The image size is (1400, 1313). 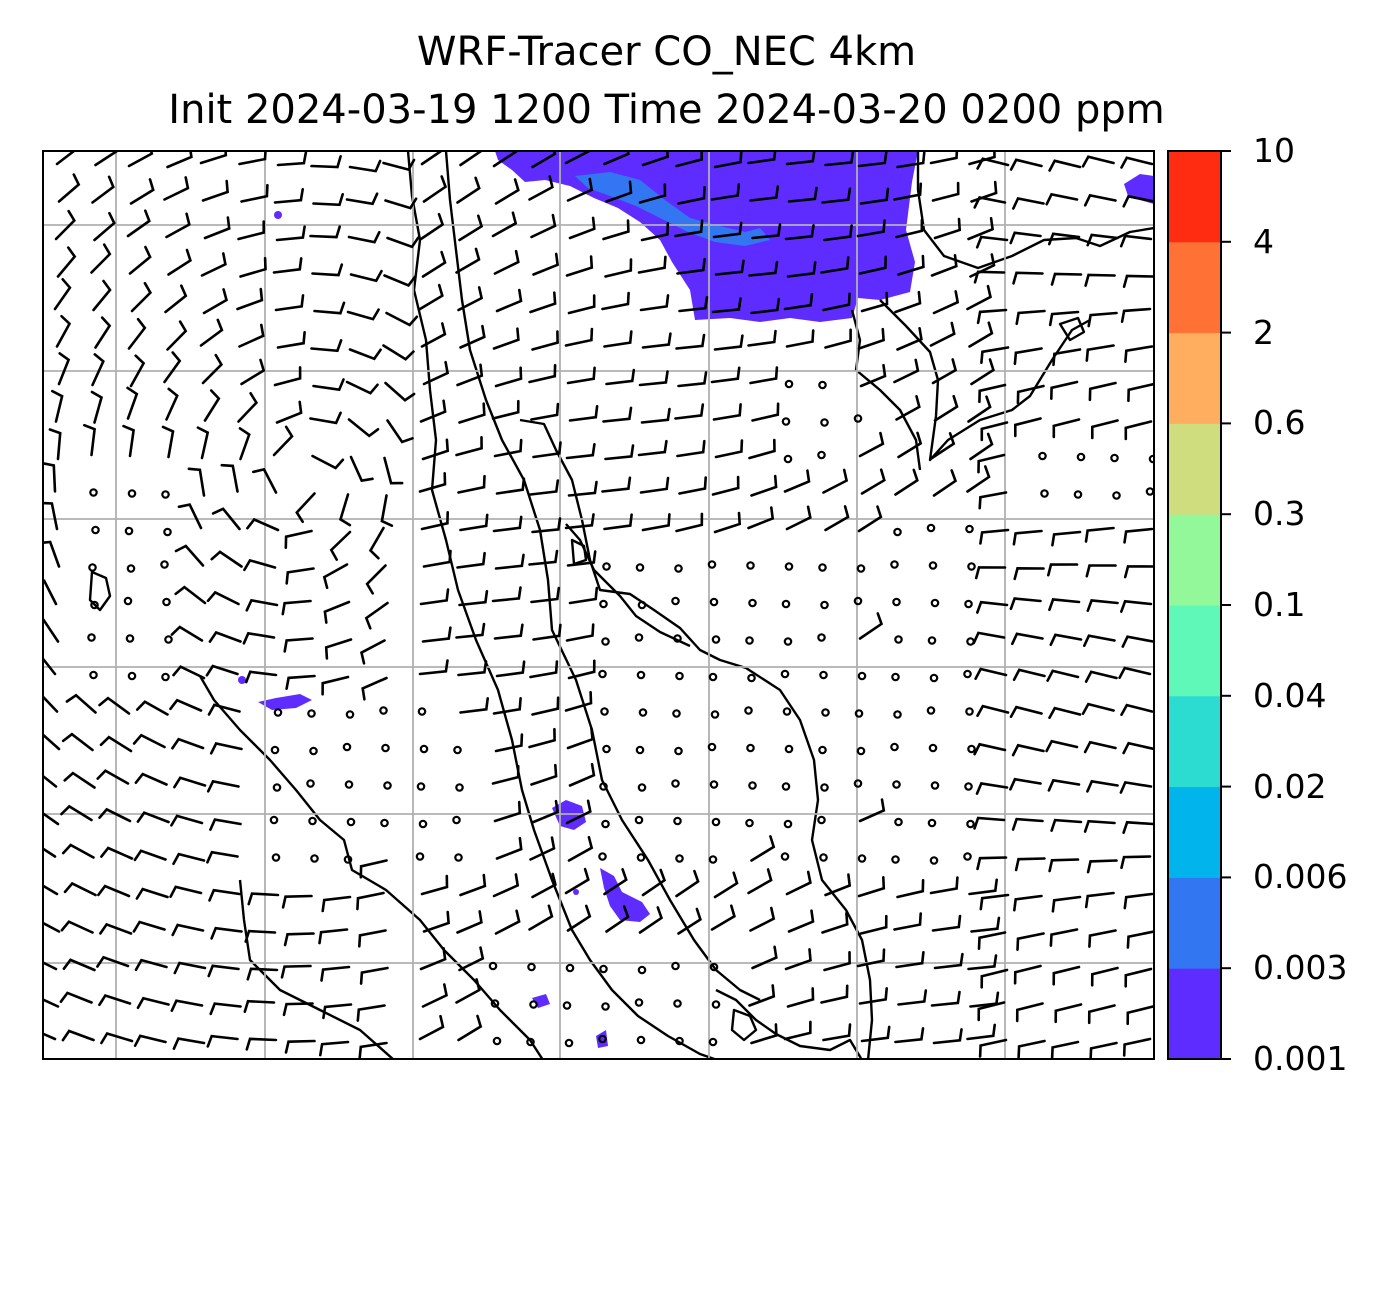 I want to click on colorbar-frame, so click(x=1194, y=605).